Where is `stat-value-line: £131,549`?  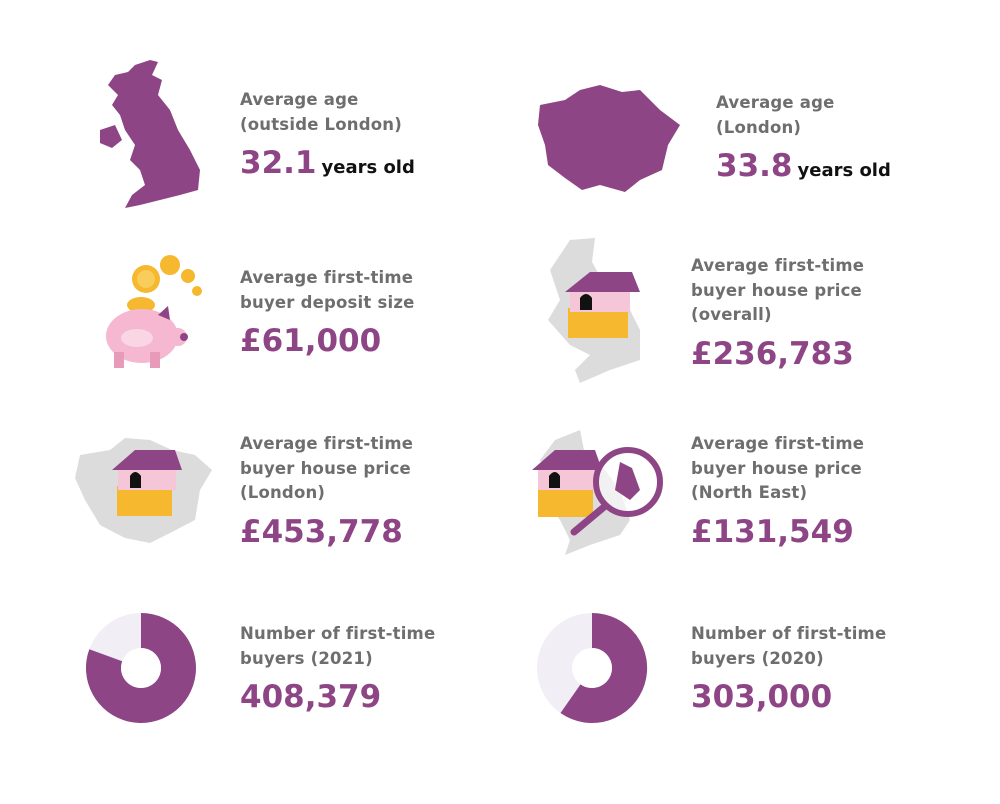
stat-value-line: £131,549 is located at coordinates (777, 532).